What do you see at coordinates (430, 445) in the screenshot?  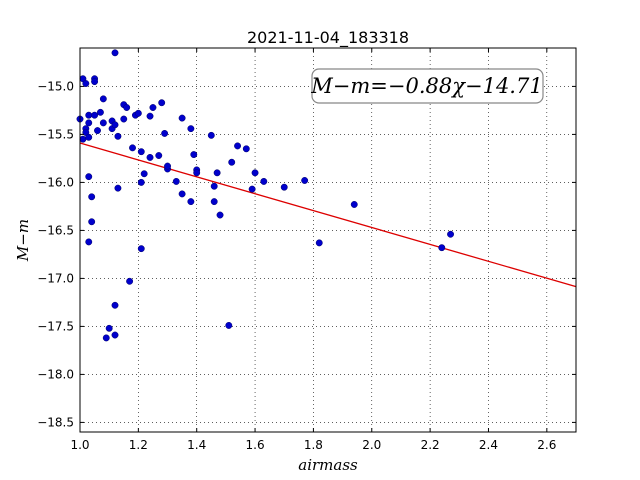 I see `x-tick-label: 2.2` at bounding box center [430, 445].